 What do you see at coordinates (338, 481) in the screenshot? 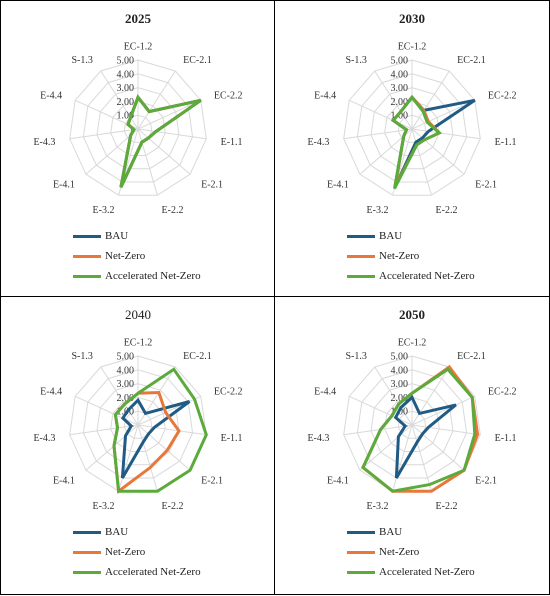
I see `axis-label: E-4.1` at bounding box center [338, 481].